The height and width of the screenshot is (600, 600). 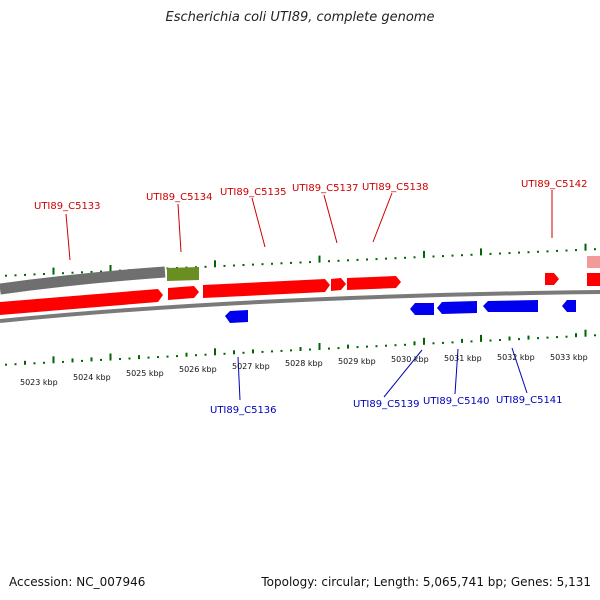 I want to click on inner-gc-ticks, so click(x=300, y=347).